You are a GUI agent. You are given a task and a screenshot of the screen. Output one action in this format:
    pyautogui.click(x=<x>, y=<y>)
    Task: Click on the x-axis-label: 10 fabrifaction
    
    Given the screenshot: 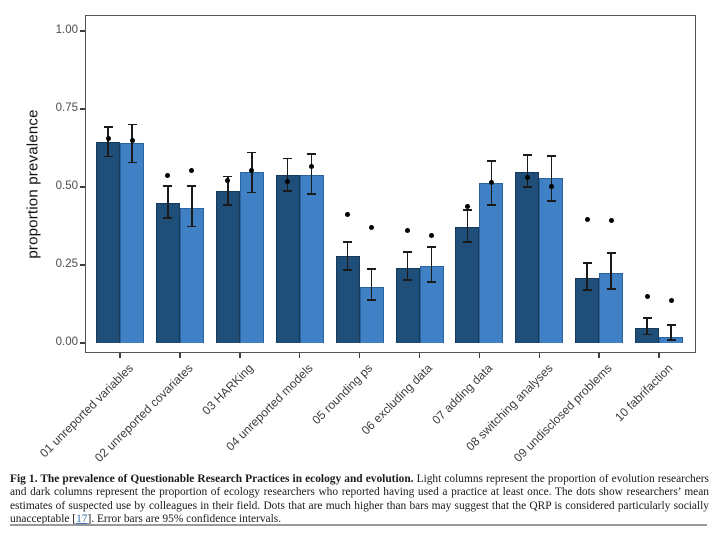 What is the action you would take?
    pyautogui.click(x=643, y=393)
    